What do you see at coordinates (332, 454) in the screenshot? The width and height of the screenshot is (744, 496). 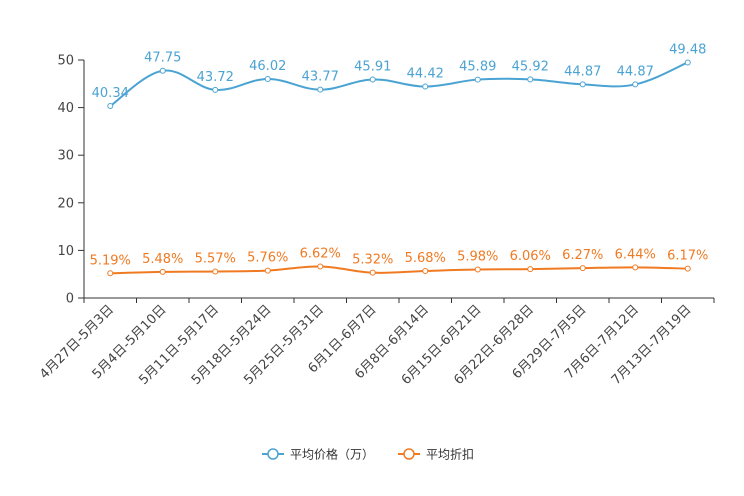 I see `legend-label: 平均价格（万）` at bounding box center [332, 454].